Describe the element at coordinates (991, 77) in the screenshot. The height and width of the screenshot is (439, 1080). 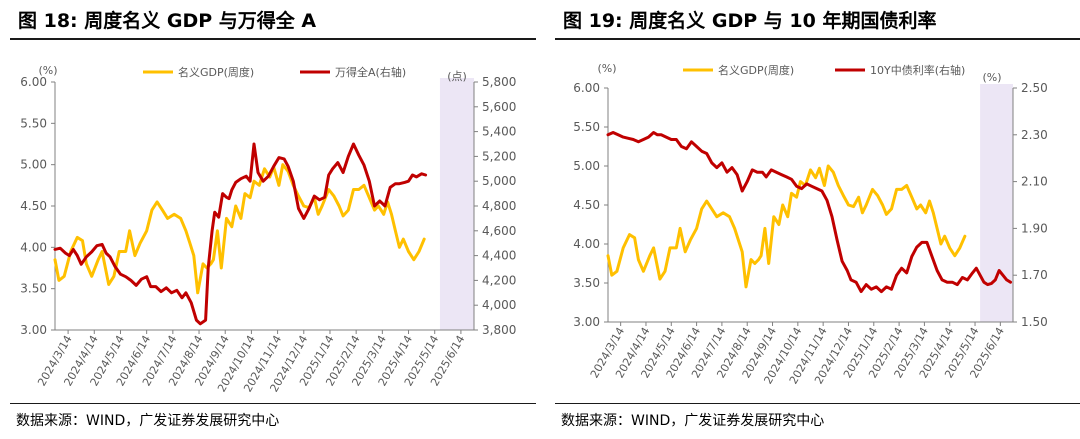
I see `right-axis-unit: (%)` at that location.